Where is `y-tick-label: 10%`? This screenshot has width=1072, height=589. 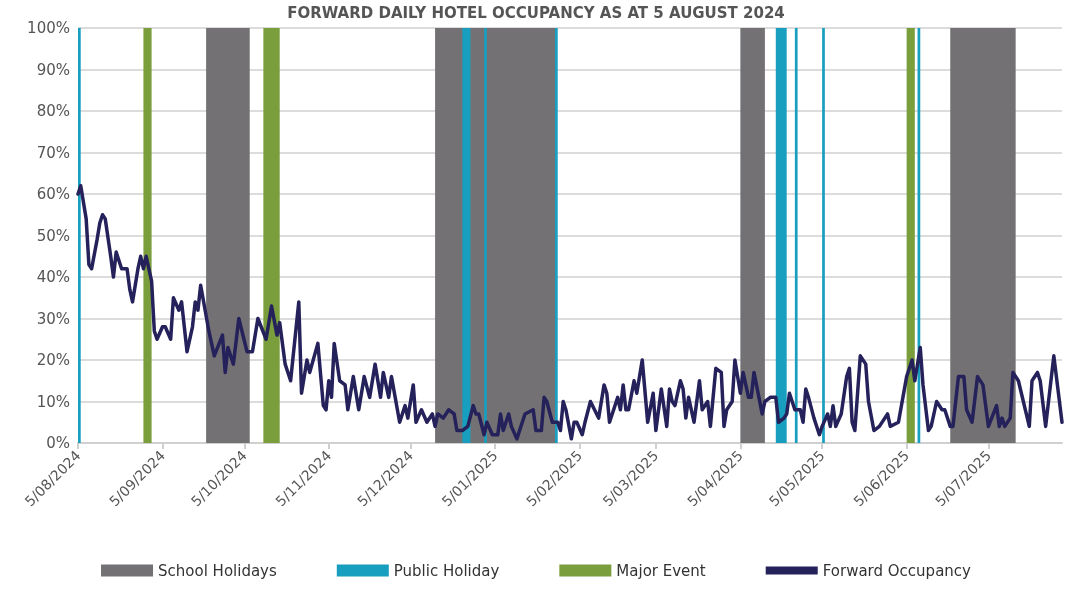
y-tick-label: 10% is located at coordinates (53, 401).